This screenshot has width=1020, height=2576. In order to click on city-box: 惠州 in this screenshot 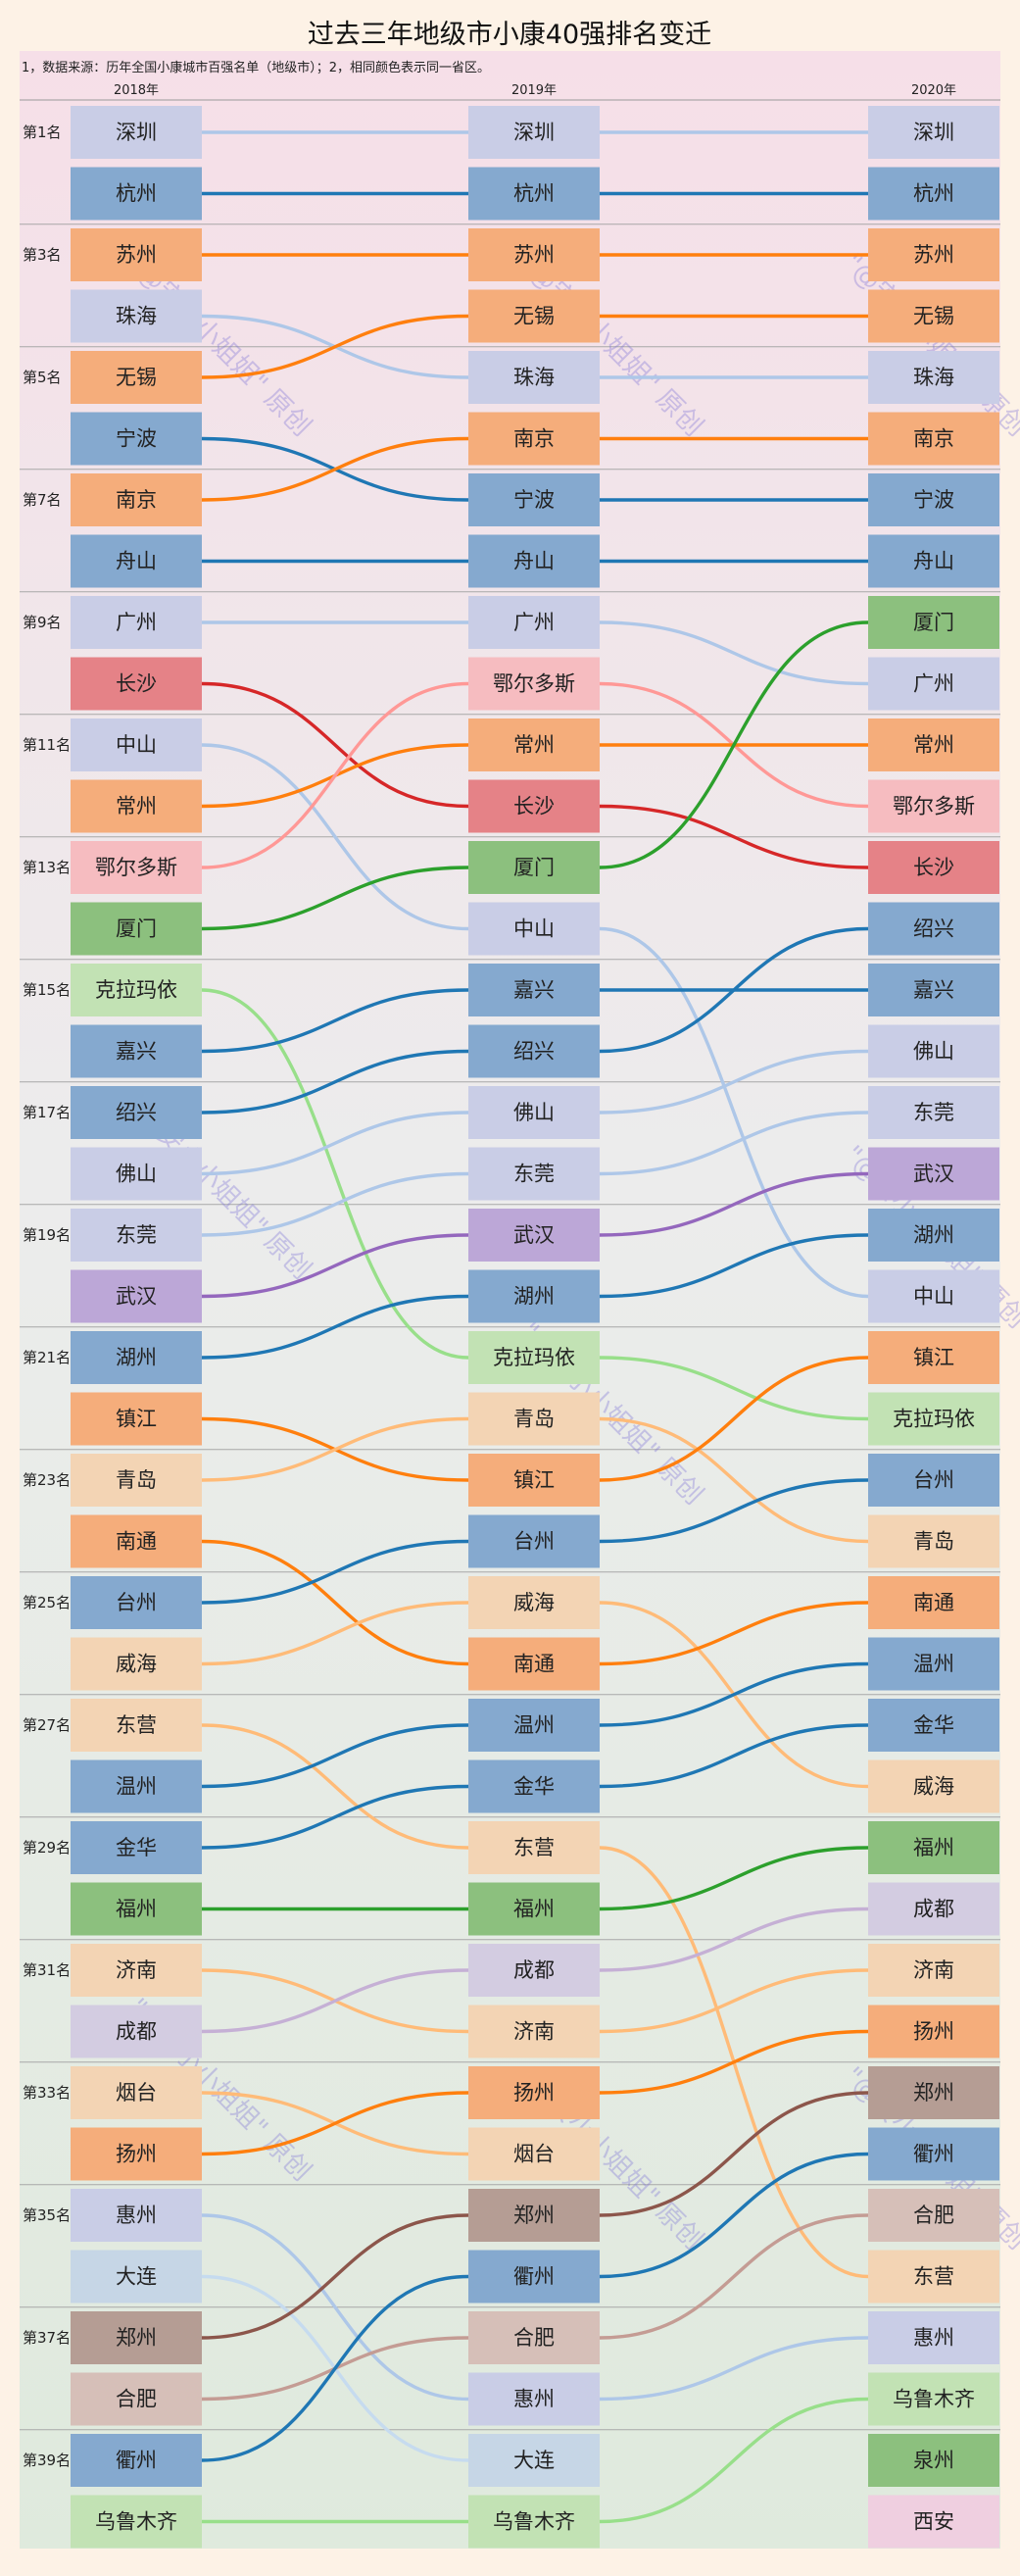, I will do `click(136, 2215)`.